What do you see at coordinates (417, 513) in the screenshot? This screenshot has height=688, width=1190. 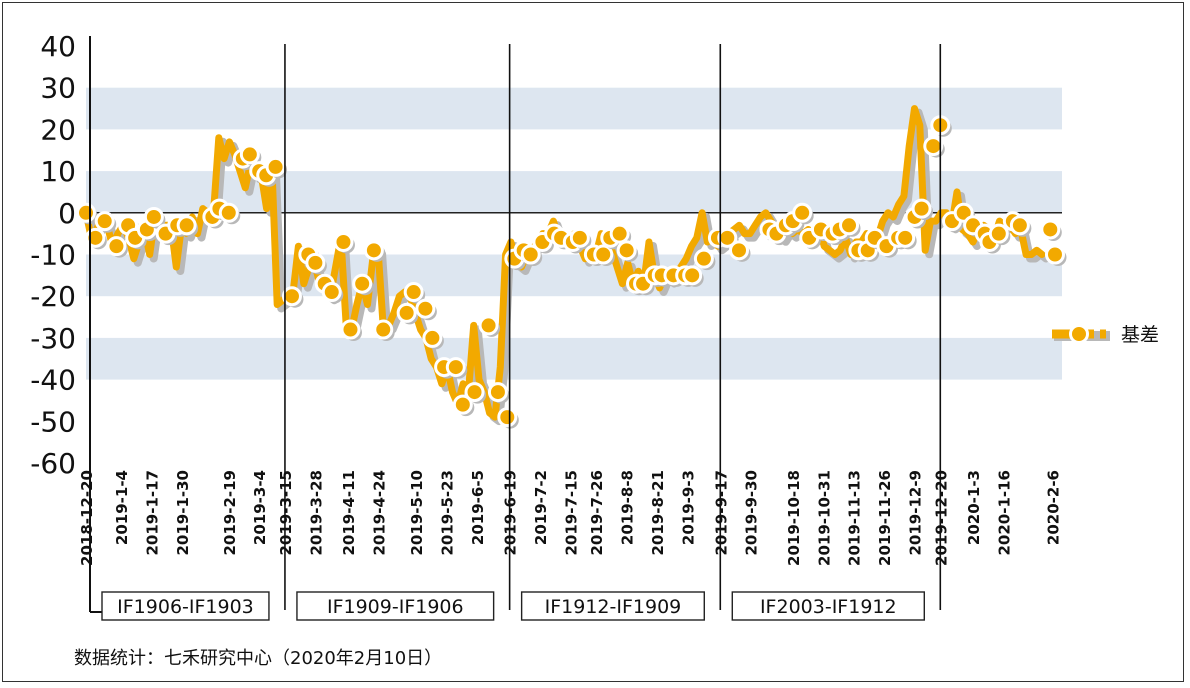 I see `x-tick-label: 2019-5-10` at bounding box center [417, 513].